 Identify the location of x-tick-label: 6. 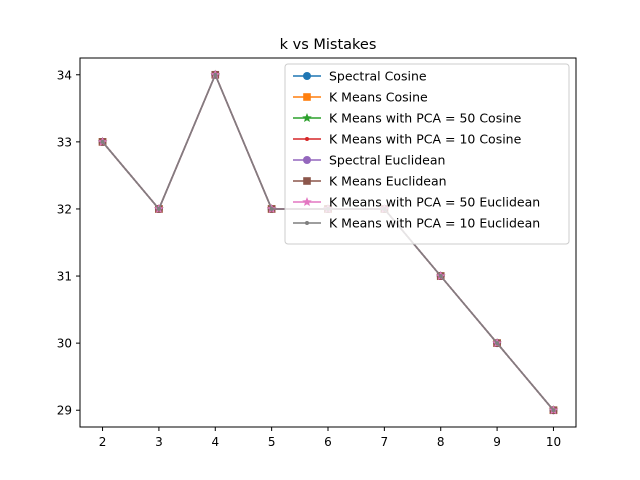
(328, 442).